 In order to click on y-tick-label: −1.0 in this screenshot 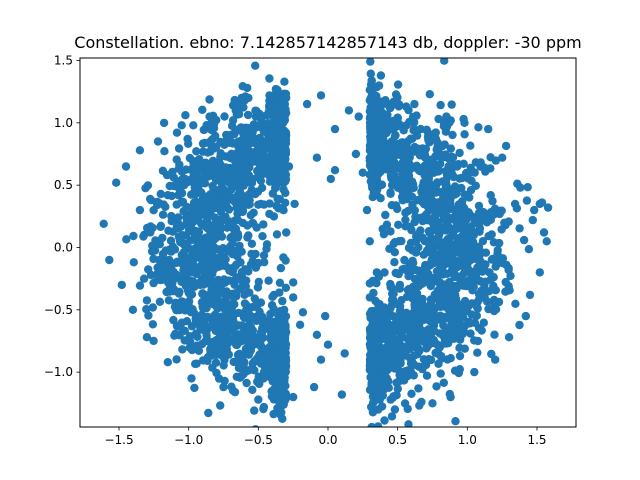, I will do `click(58, 372)`.